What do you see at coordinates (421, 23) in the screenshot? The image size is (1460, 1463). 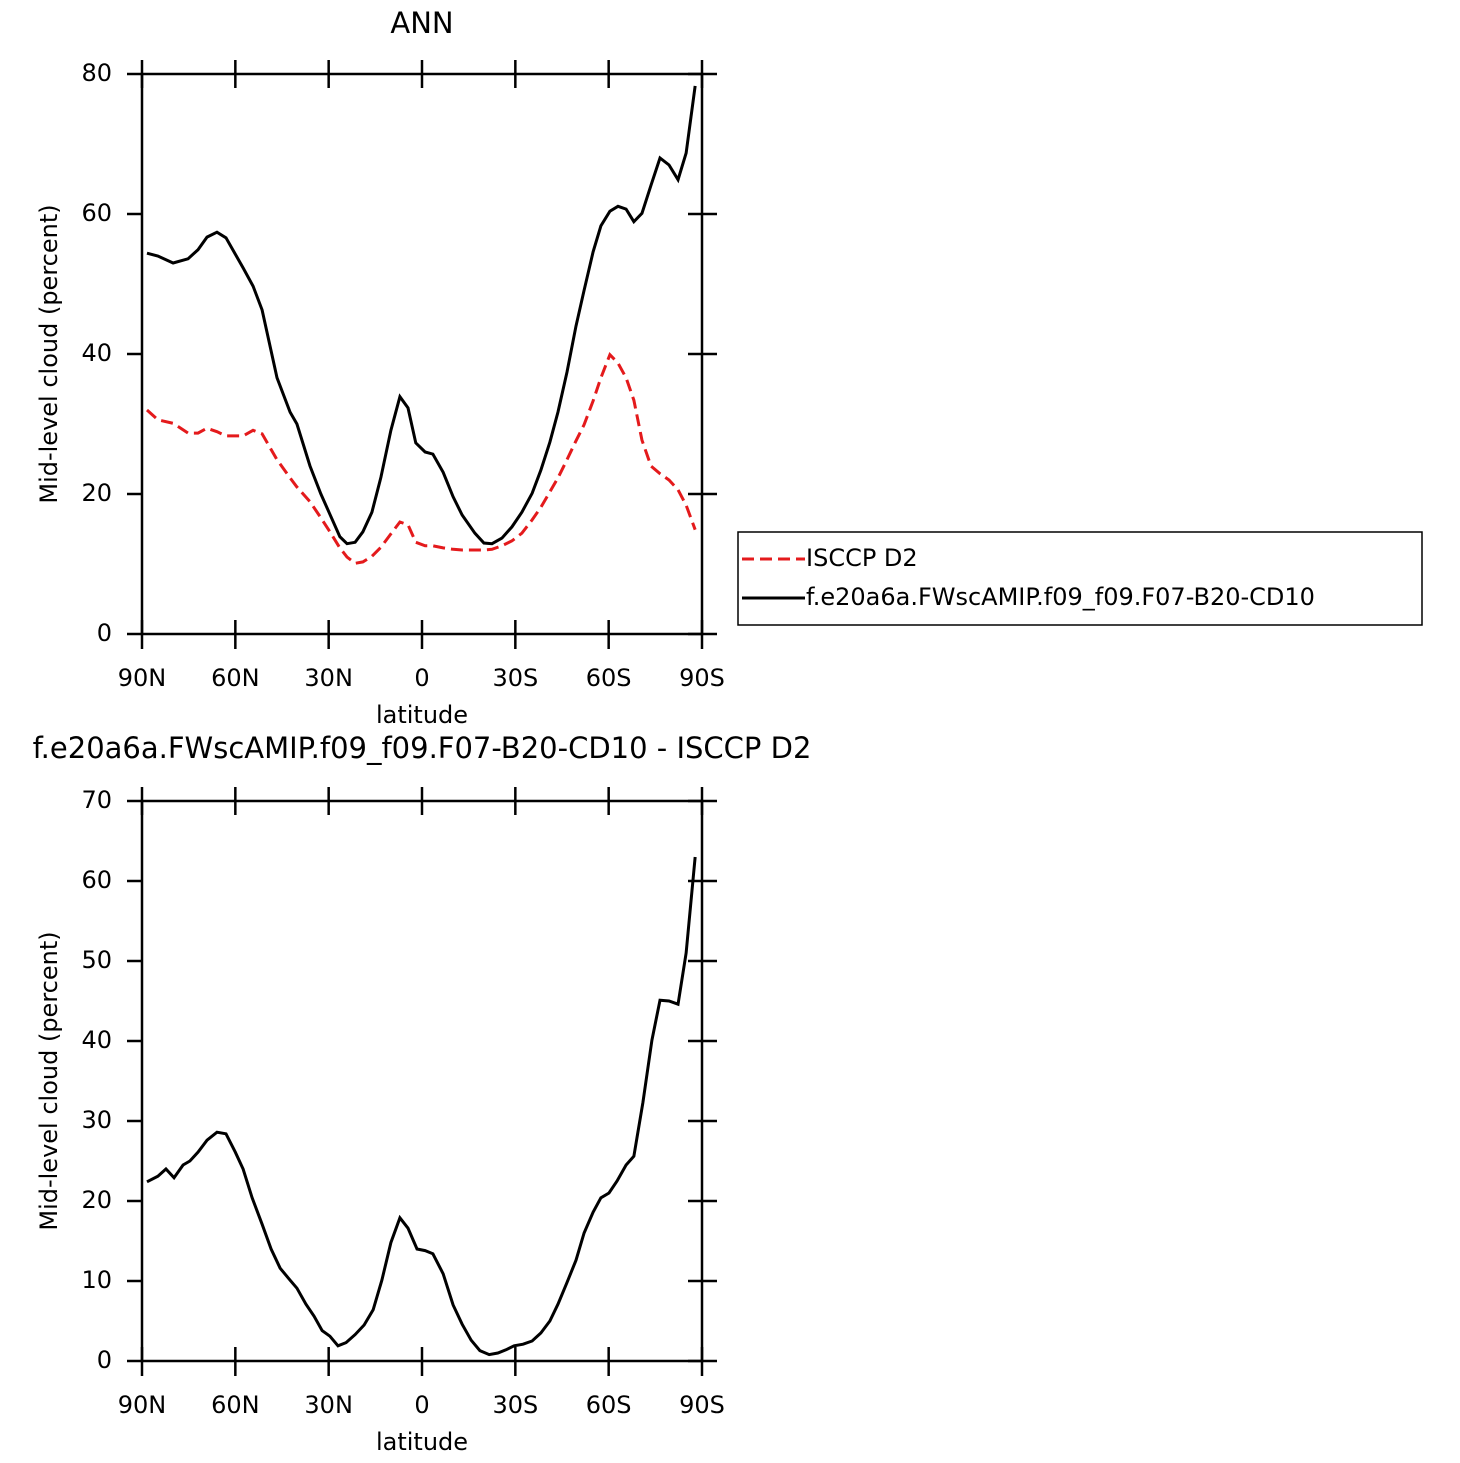 I see `chart-title: ANN` at bounding box center [421, 23].